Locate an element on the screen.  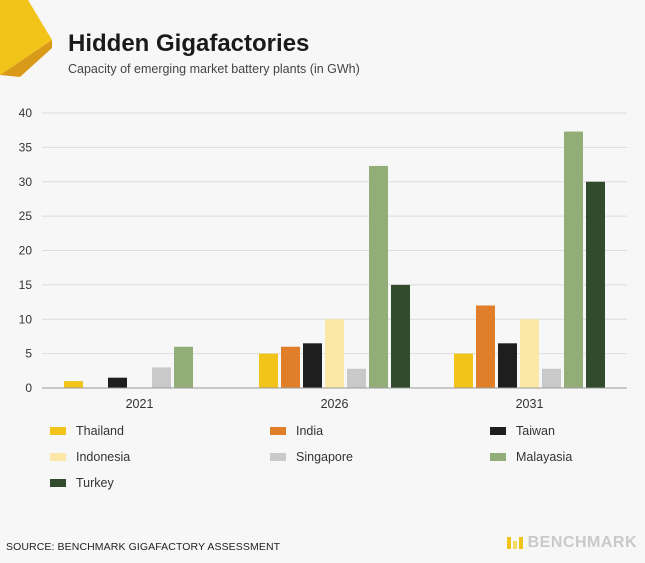
legend-label: Singapore is located at coordinates (324, 457).